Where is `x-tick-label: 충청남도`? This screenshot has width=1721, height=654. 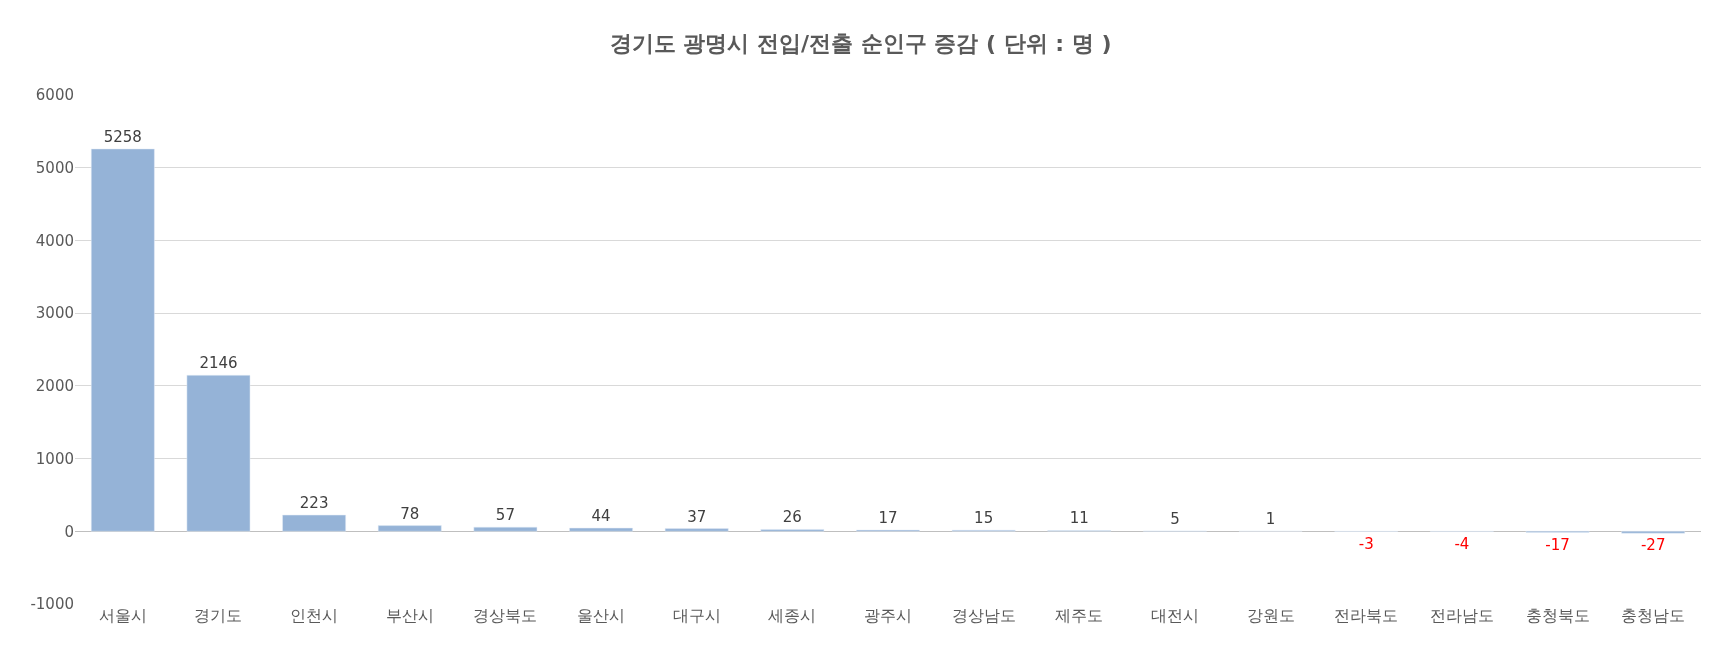 x-tick-label: 충청남도 is located at coordinates (1653, 615).